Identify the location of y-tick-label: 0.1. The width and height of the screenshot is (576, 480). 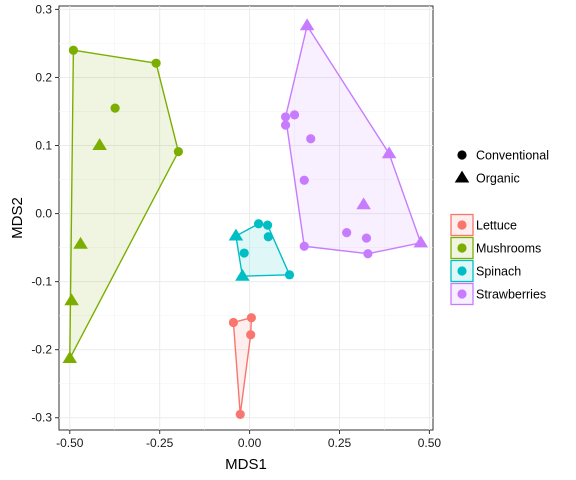
(43, 146).